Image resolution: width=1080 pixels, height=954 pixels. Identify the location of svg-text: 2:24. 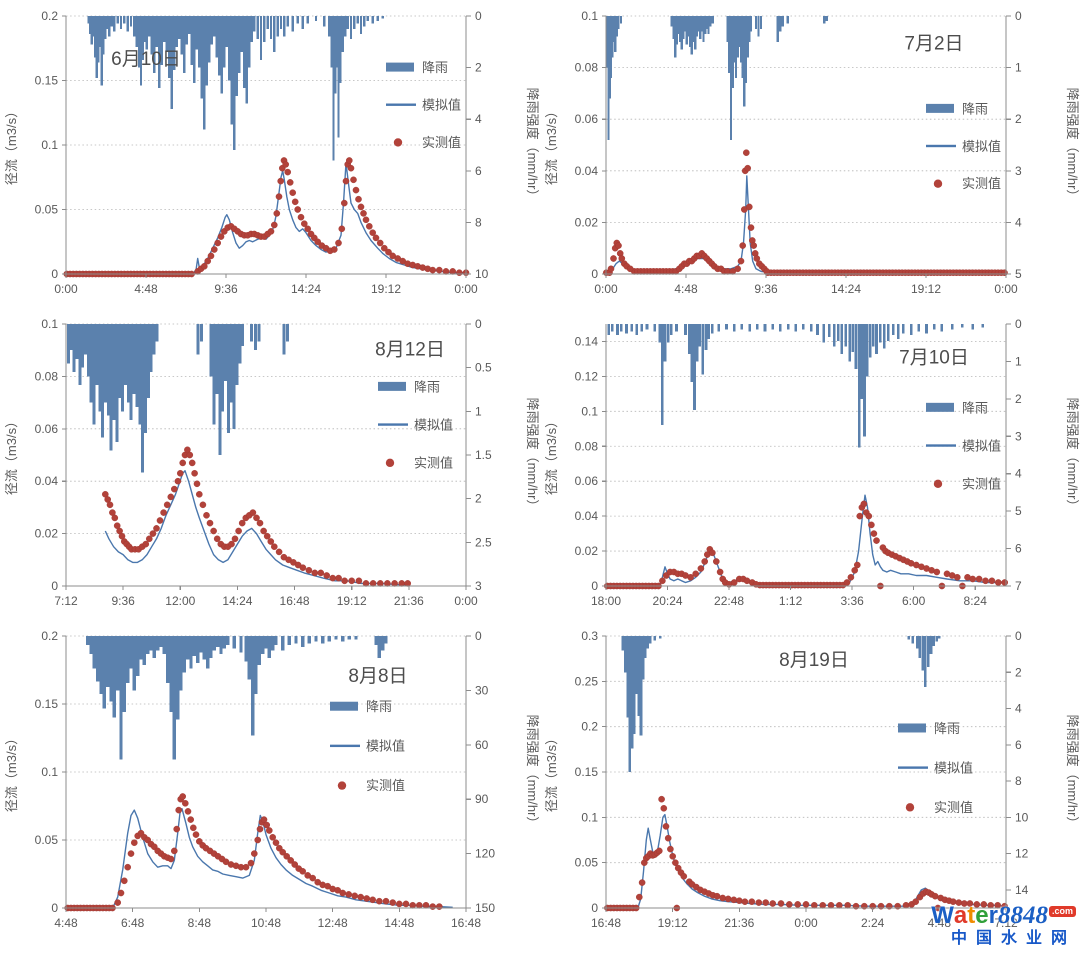
(873, 923).